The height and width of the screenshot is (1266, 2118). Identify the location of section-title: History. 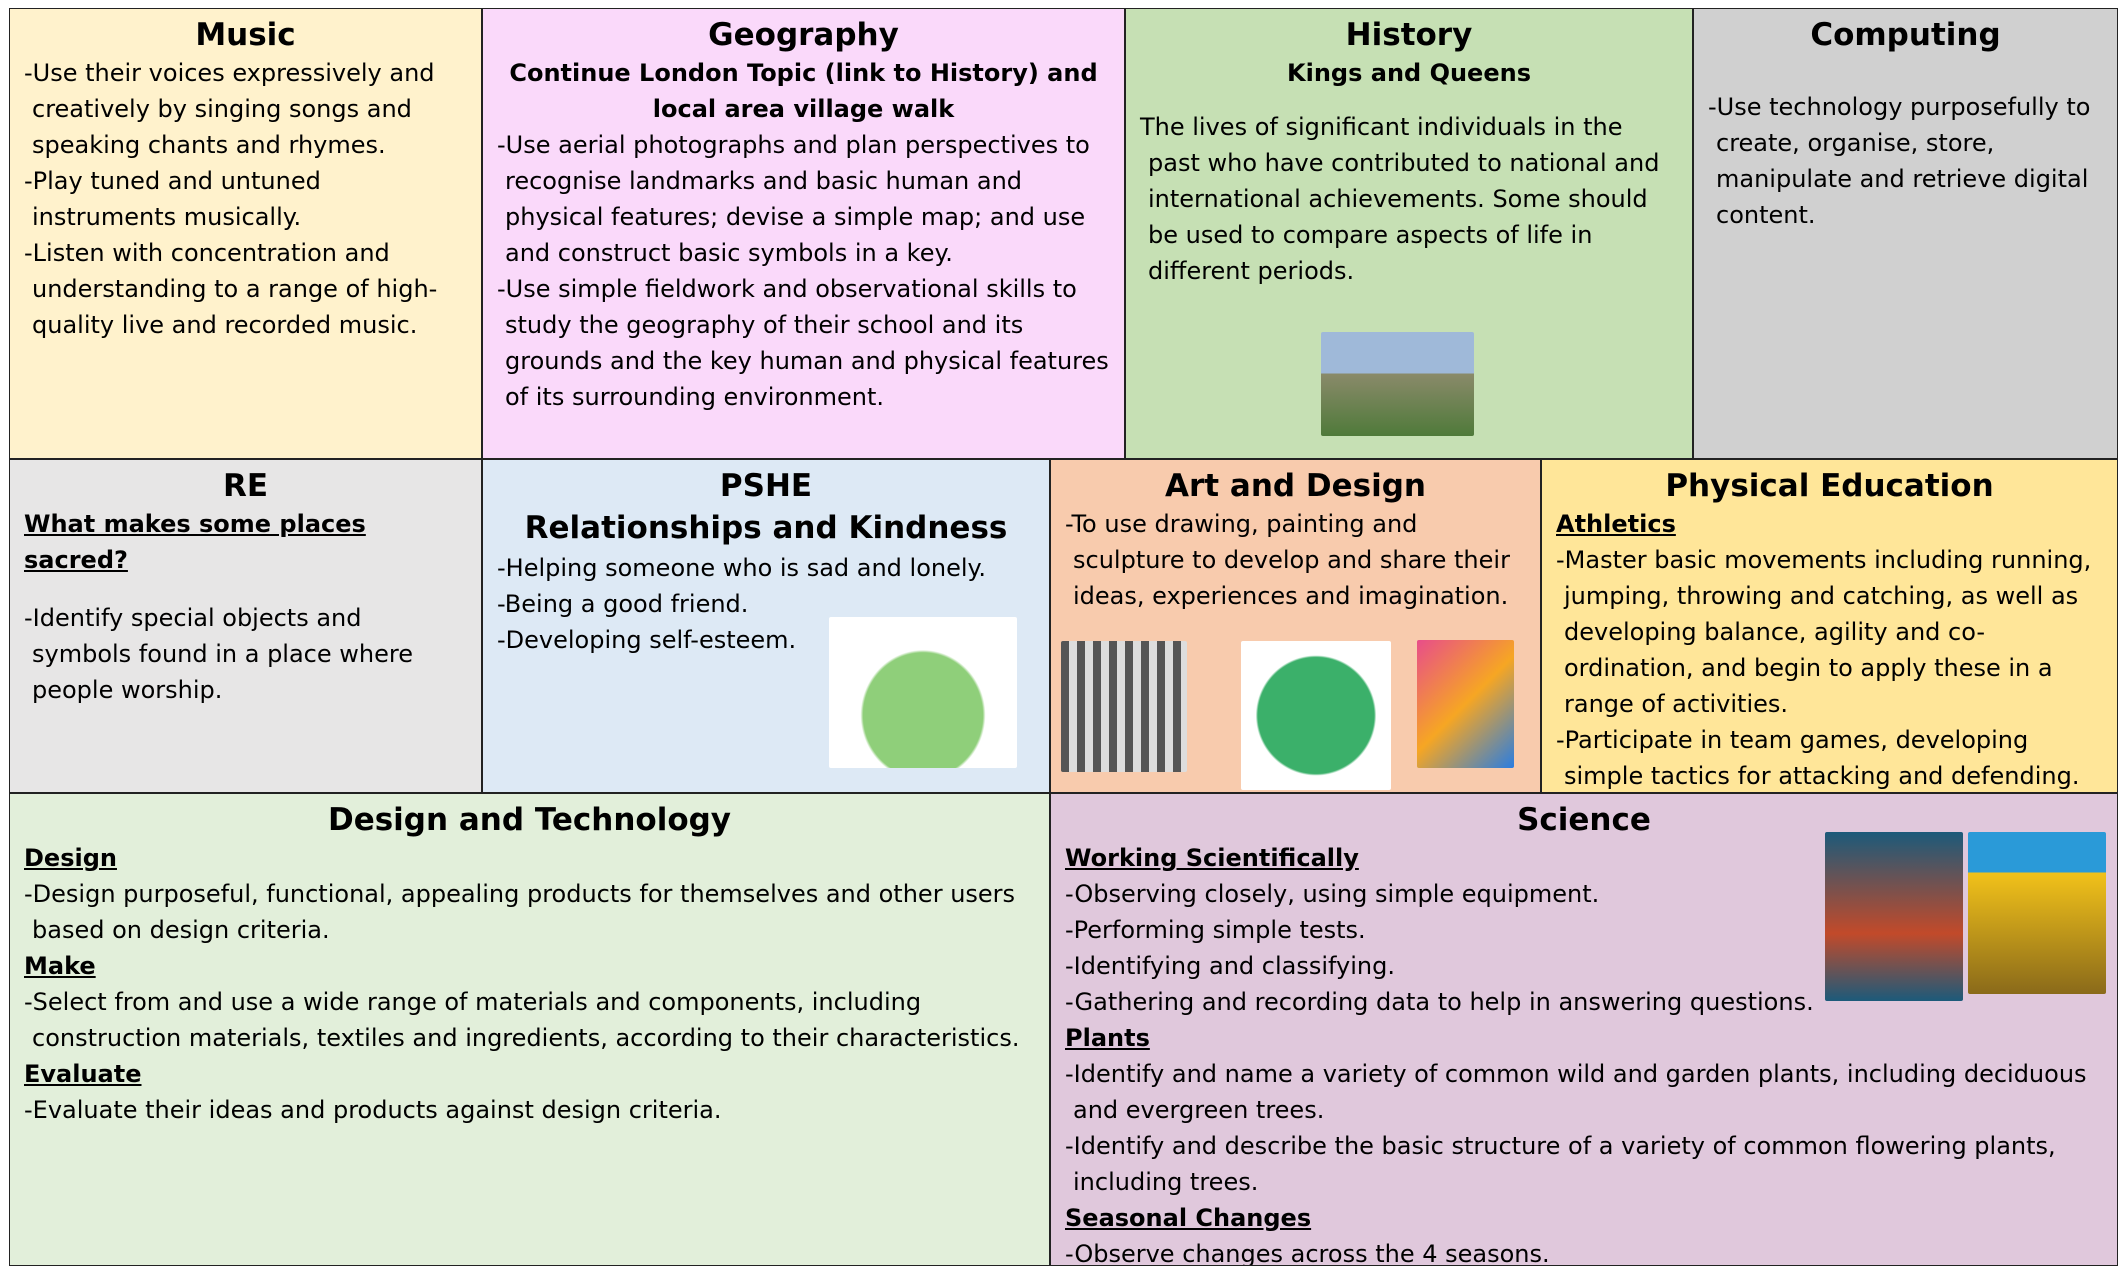
(1409, 35).